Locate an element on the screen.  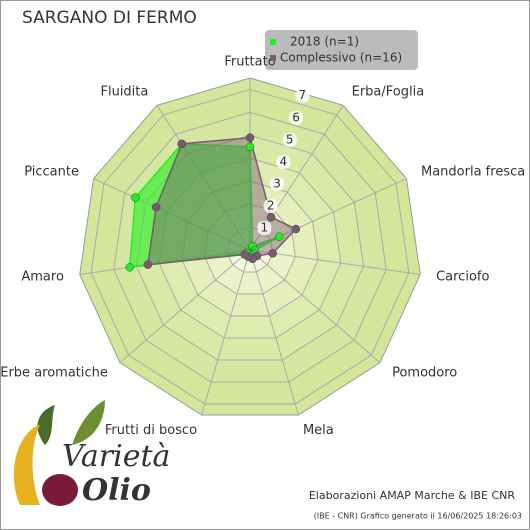
axis-label: Mela is located at coordinates (318, 430).